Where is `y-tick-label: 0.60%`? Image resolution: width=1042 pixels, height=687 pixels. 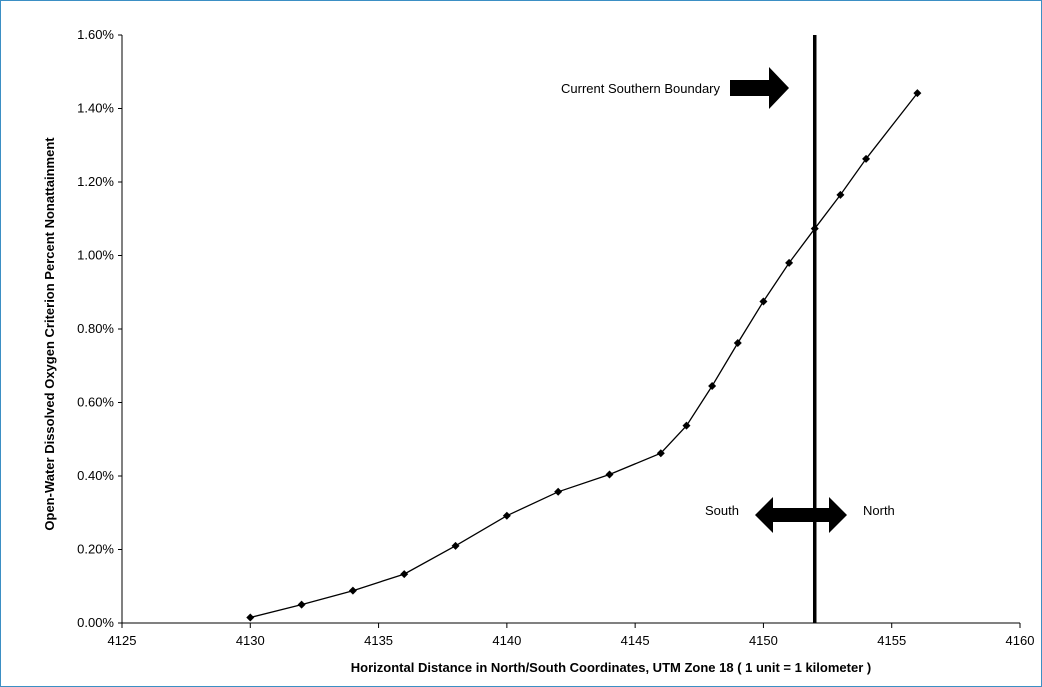
y-tick-label: 0.60% is located at coordinates (95, 402).